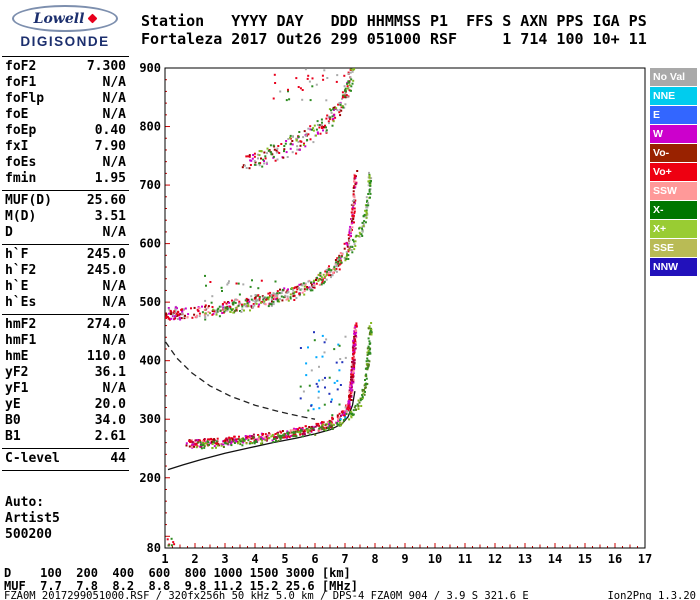  What do you see at coordinates (673, 191) in the screenshot?
I see `legend-item-ssw: SSW` at bounding box center [673, 191].